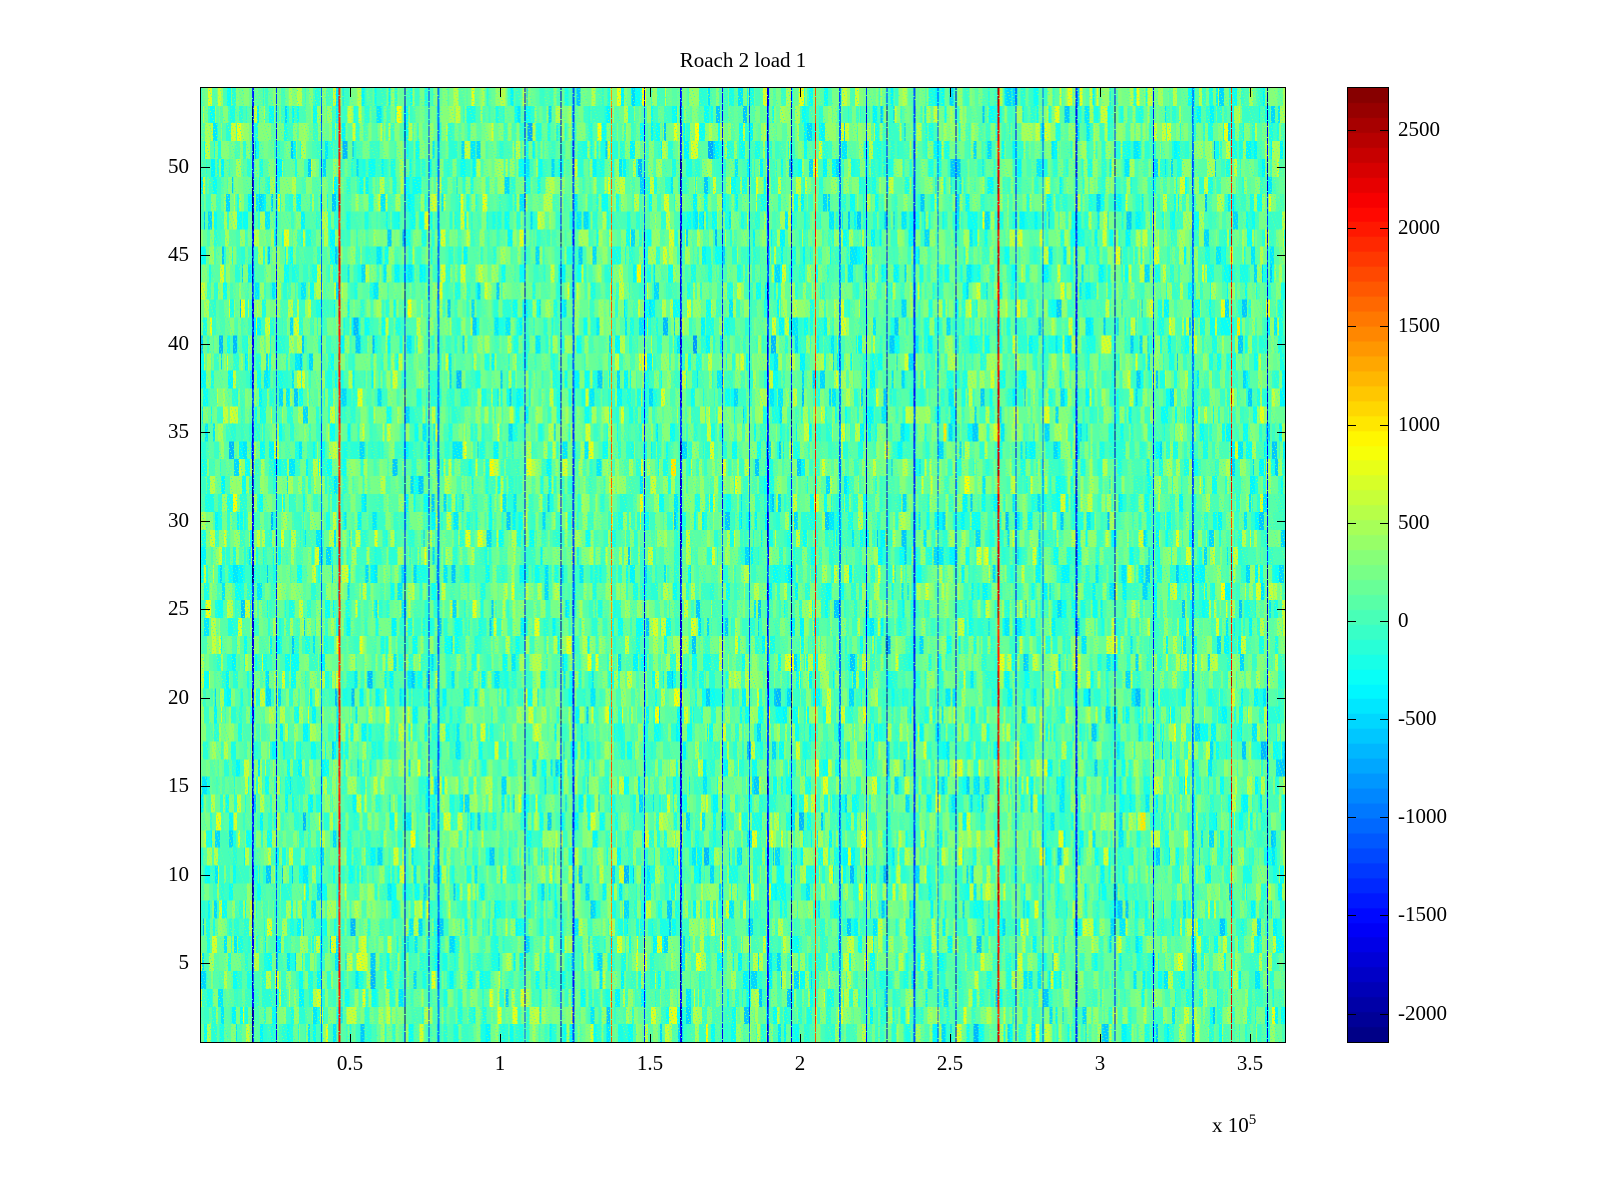 This screenshot has width=1600, height=1200. I want to click on colorbar-tick-label: -2000, so click(1422, 1013).